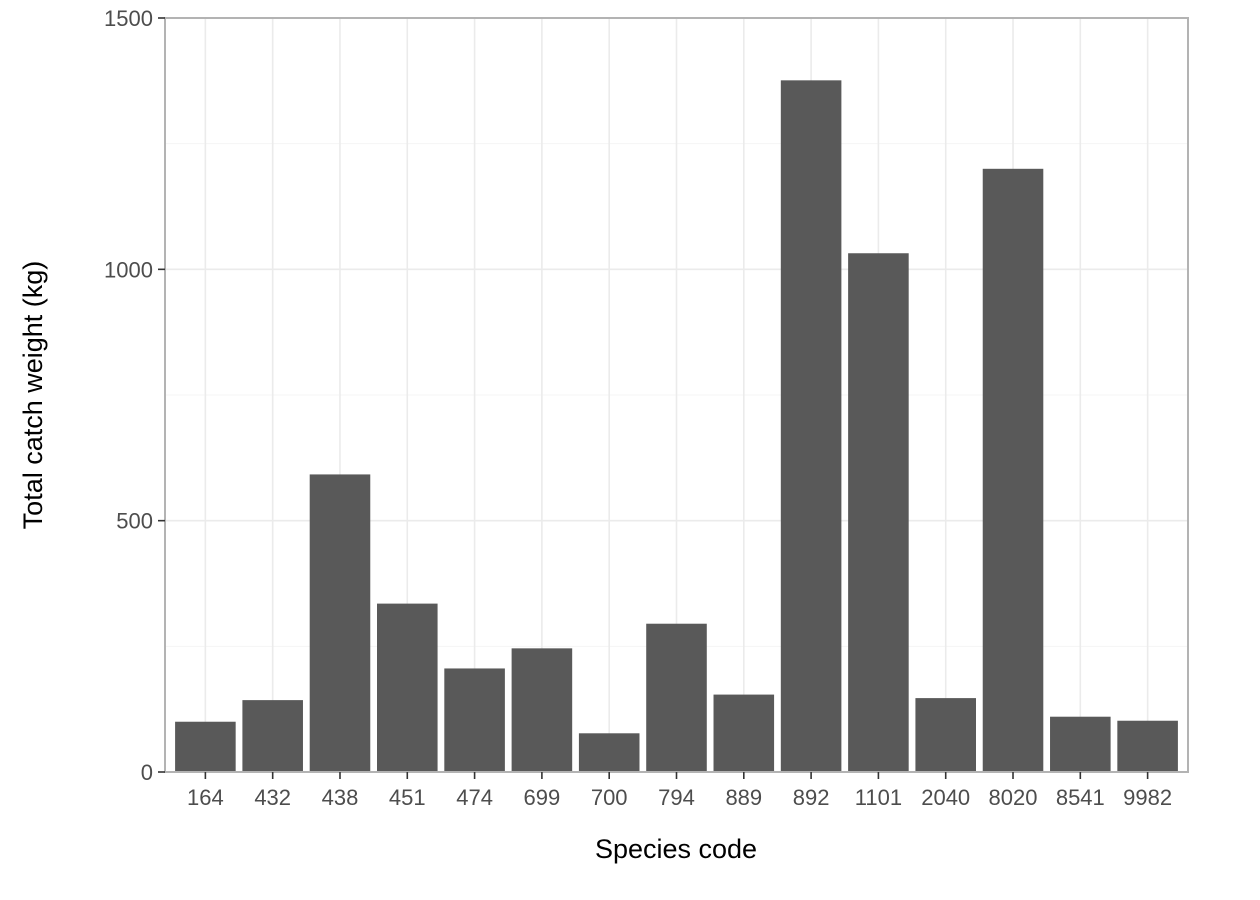  What do you see at coordinates (272, 797) in the screenshot?
I see `x-tick-label-432: 432` at bounding box center [272, 797].